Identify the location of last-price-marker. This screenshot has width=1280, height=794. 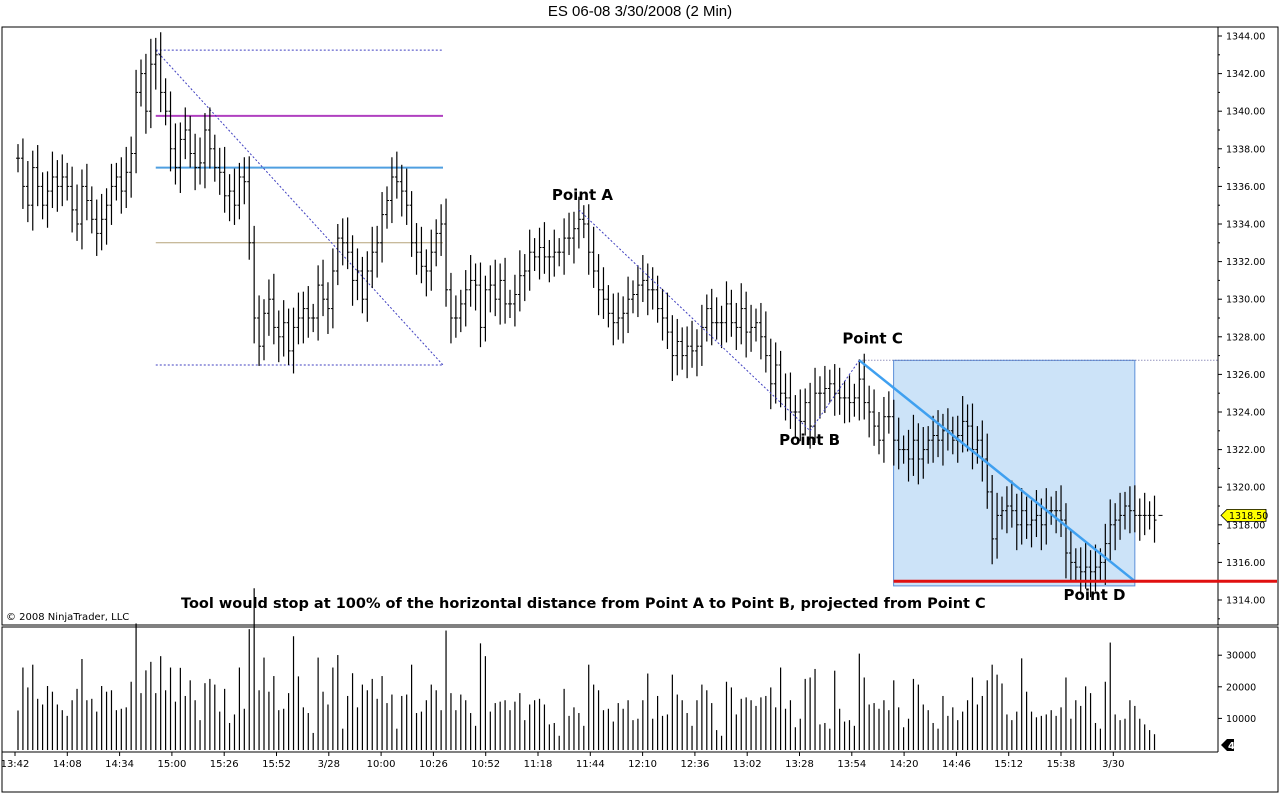
(1243, 515).